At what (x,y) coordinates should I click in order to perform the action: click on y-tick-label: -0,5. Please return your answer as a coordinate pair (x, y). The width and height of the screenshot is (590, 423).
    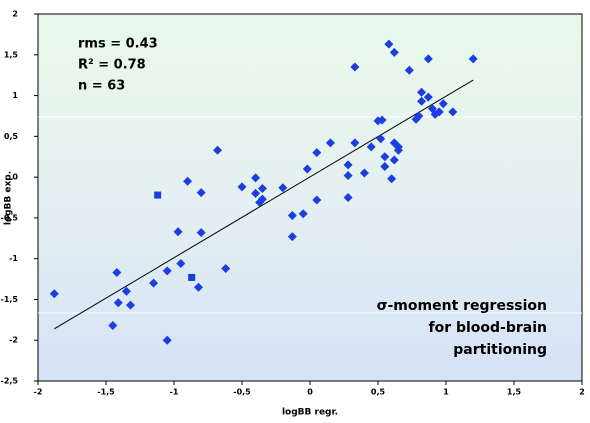
    Looking at the image, I should click on (10, 217).